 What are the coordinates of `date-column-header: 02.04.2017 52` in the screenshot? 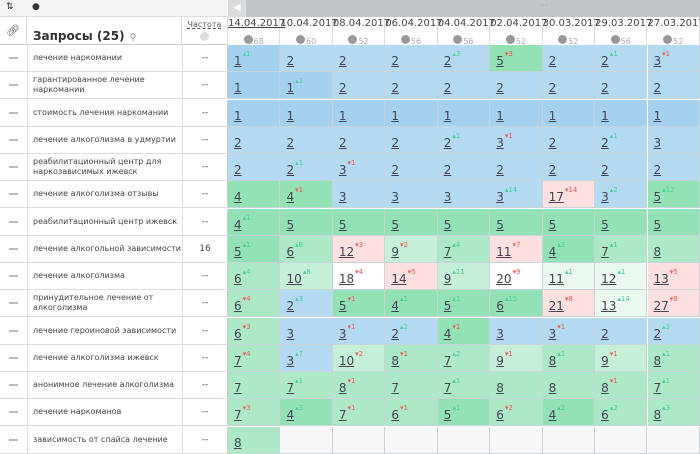 It's located at (519, 31).